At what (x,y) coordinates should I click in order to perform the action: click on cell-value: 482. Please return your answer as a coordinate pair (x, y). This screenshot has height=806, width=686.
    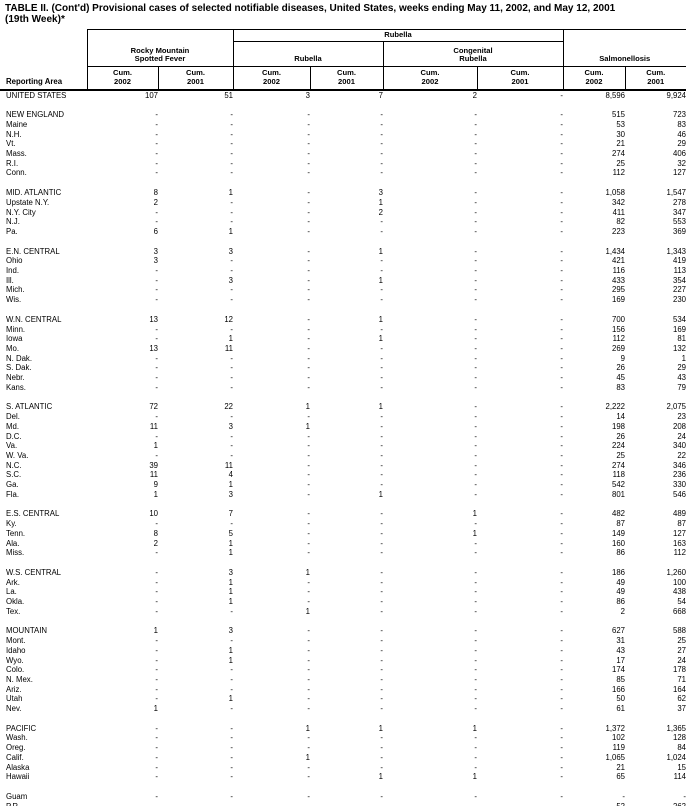
    Looking at the image, I should click on (618, 514).